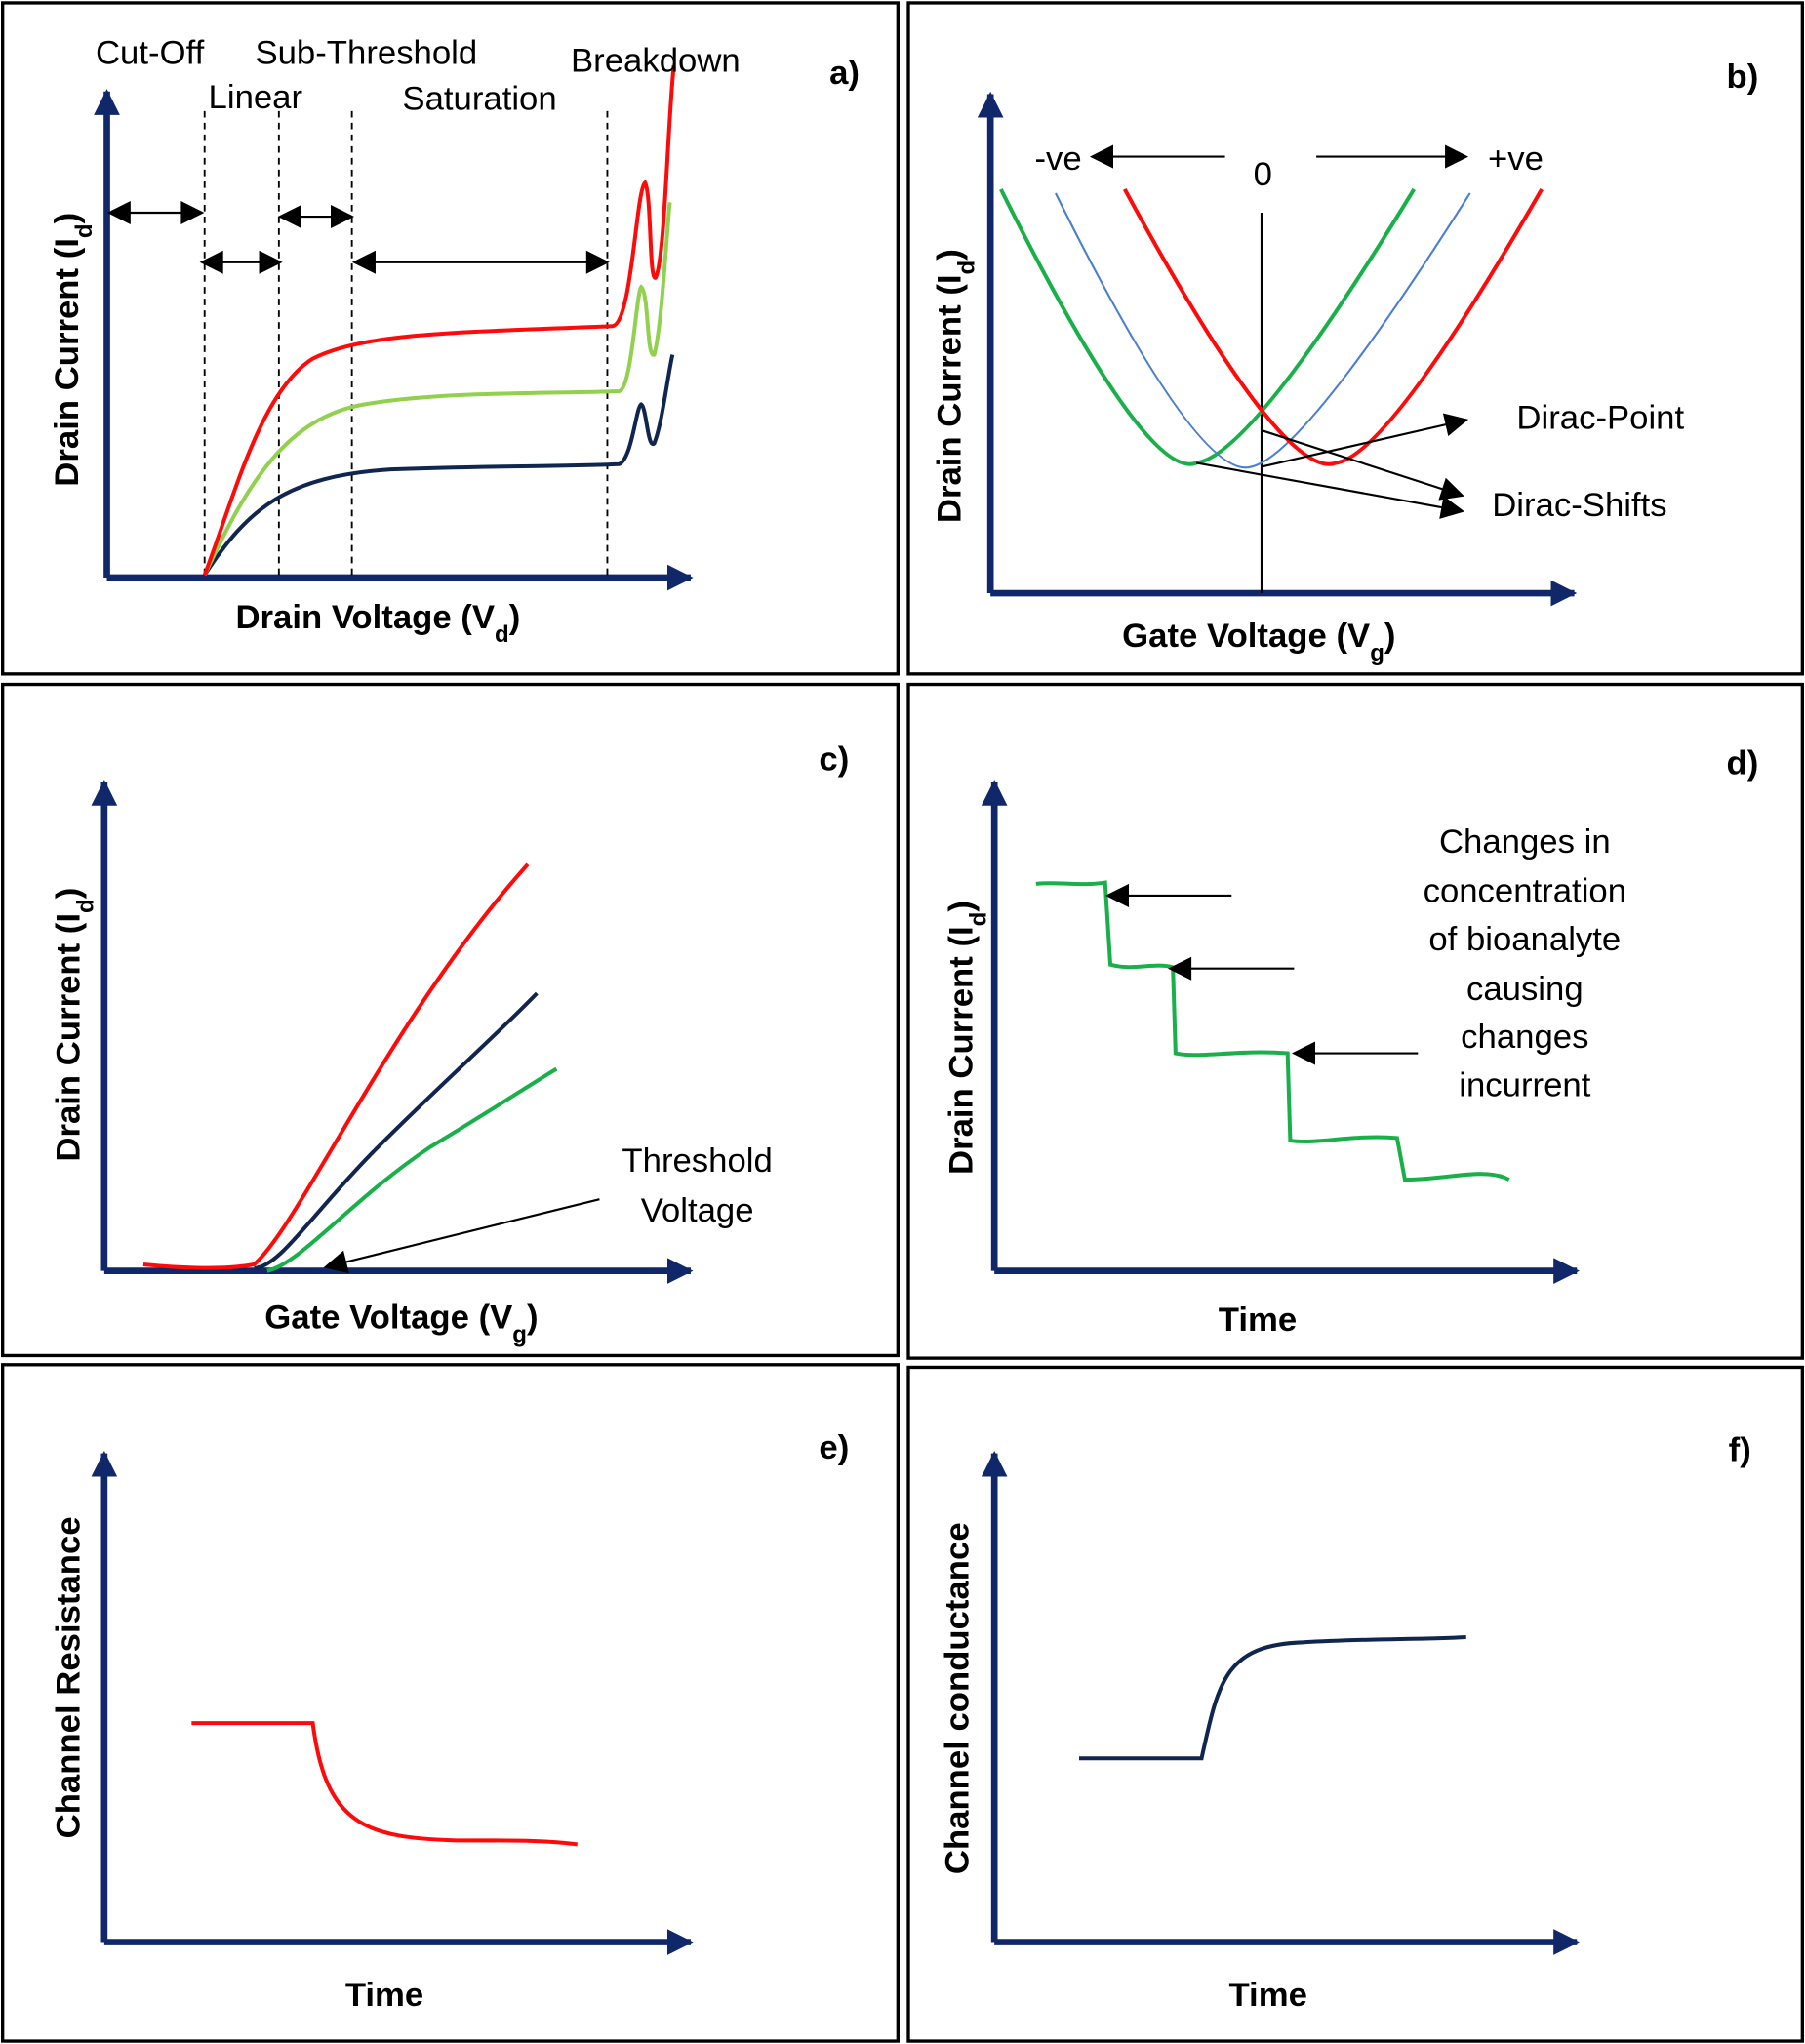  I want to click on panel-label: a), so click(844, 73).